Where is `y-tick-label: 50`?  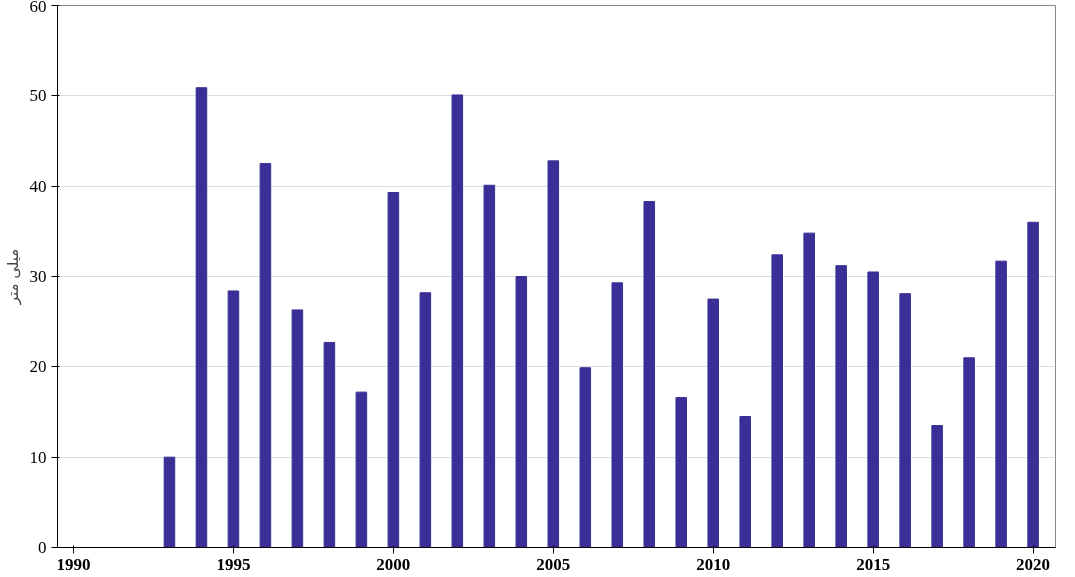 y-tick-label: 50 is located at coordinates (38, 96).